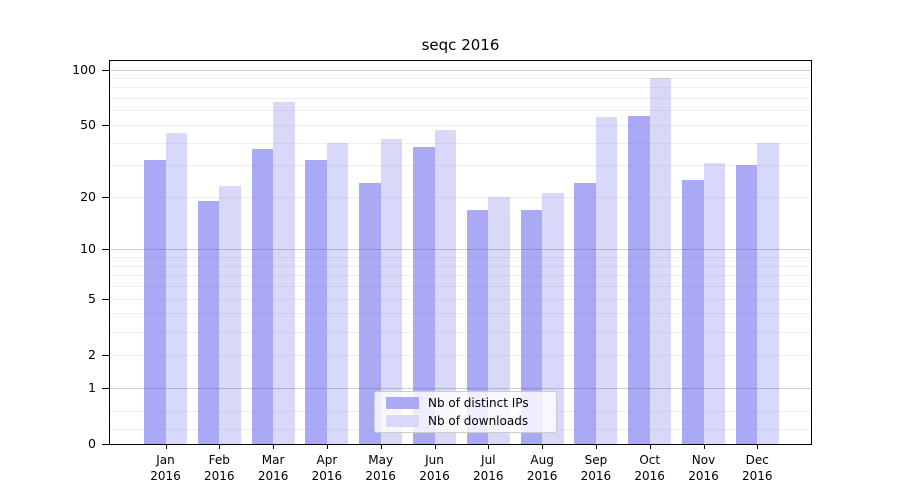 The width and height of the screenshot is (900, 500). What do you see at coordinates (746, 304) in the screenshot?
I see `bar-dec-distinct-ips` at bounding box center [746, 304].